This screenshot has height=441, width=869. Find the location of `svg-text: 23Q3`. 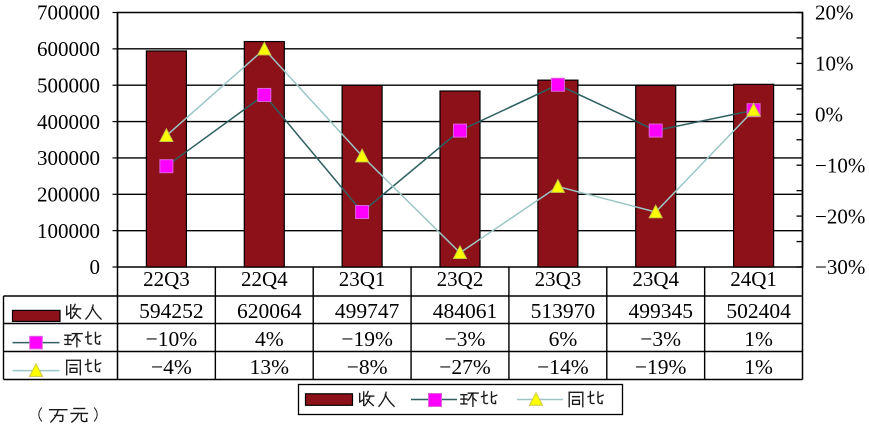

svg-text: 23Q3 is located at coordinates (558, 279).